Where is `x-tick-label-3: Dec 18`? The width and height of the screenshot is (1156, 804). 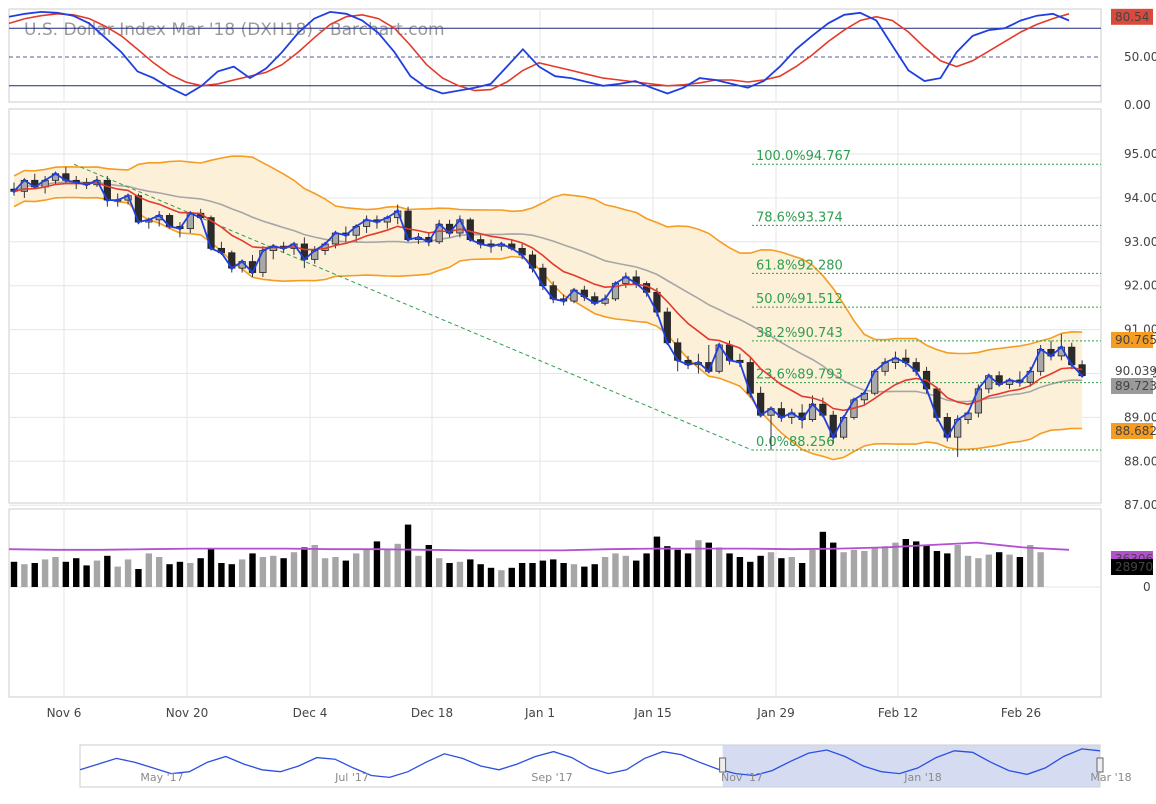
x-tick-label-3: Dec 18 is located at coordinates (432, 713).